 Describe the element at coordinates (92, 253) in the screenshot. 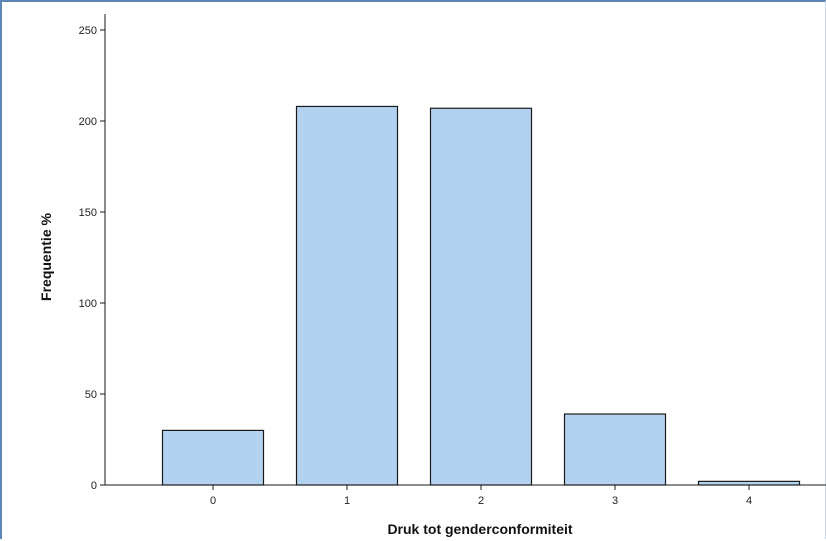

I see `y-axis: 0 50 100 150 200 250` at that location.